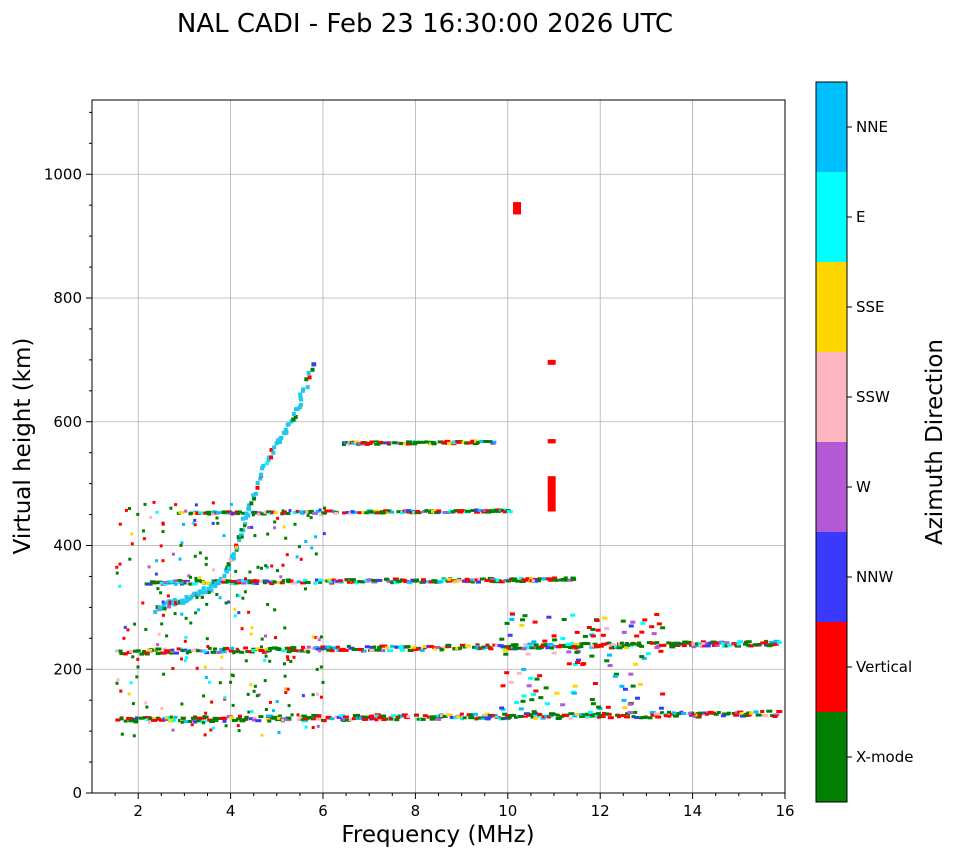 The image size is (958, 857). What do you see at coordinates (23, 446) in the screenshot?
I see `y-axis-label: Virtual height (km)` at bounding box center [23, 446].